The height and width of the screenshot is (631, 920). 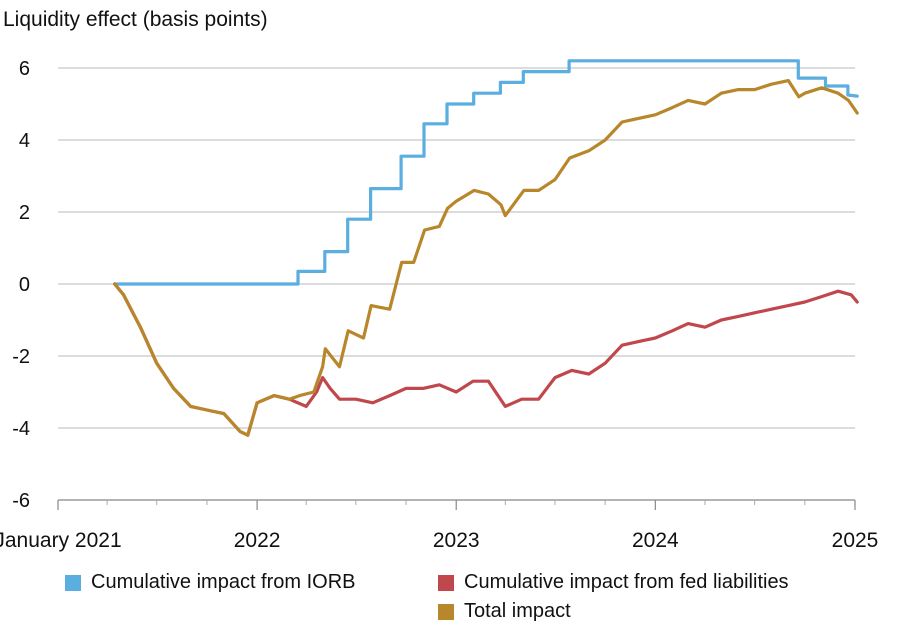 I want to click on y-tick-label: 2, so click(x=24, y=213).